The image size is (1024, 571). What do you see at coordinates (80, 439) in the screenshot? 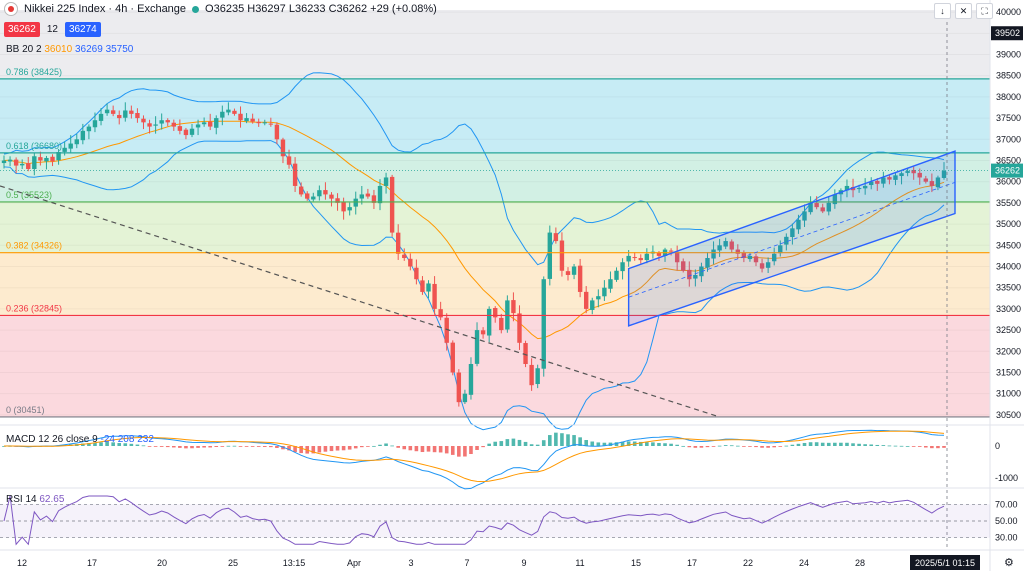
I see `macd-legend: MACD 12 26 close 9 -24 208 232` at bounding box center [80, 439].